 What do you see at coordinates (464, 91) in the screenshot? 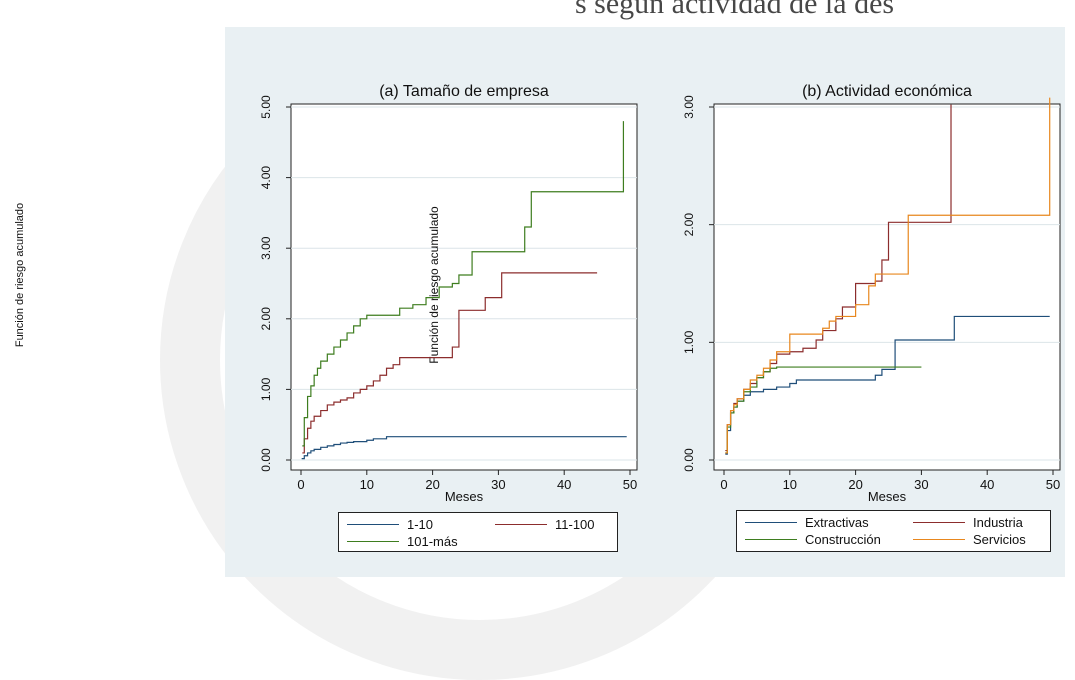
I see `chart-a-title: (a) Tamaño de empresa` at bounding box center [464, 91].